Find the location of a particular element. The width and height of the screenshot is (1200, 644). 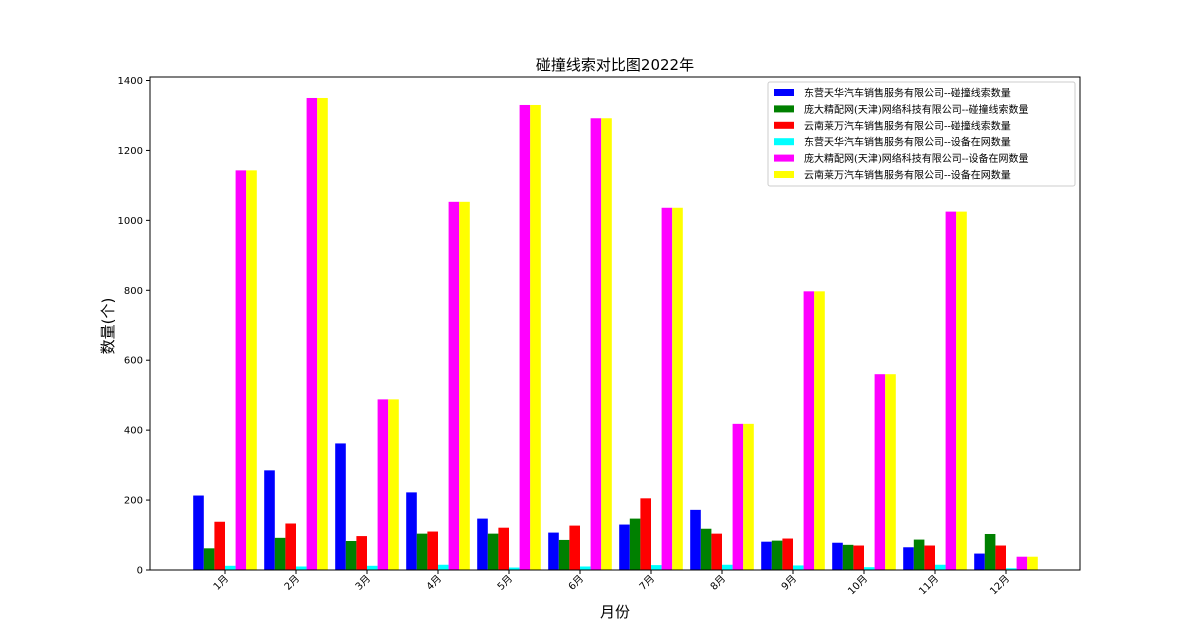

y-tick-label: 800 is located at coordinates (133, 291).